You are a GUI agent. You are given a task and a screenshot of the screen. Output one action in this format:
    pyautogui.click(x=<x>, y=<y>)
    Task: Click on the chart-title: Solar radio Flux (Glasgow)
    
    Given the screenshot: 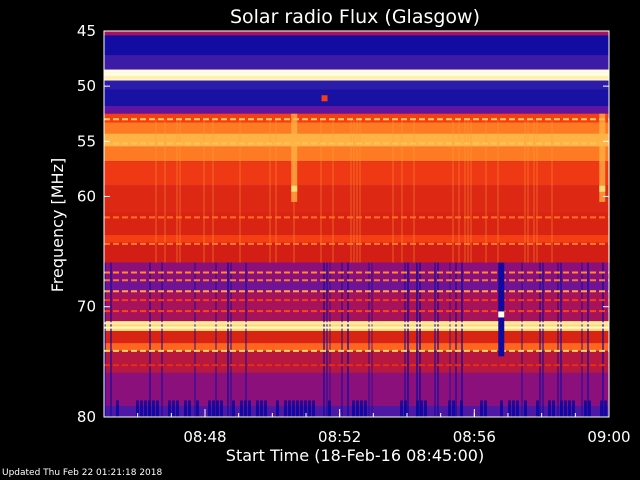 What is the action you would take?
    pyautogui.click(x=355, y=17)
    